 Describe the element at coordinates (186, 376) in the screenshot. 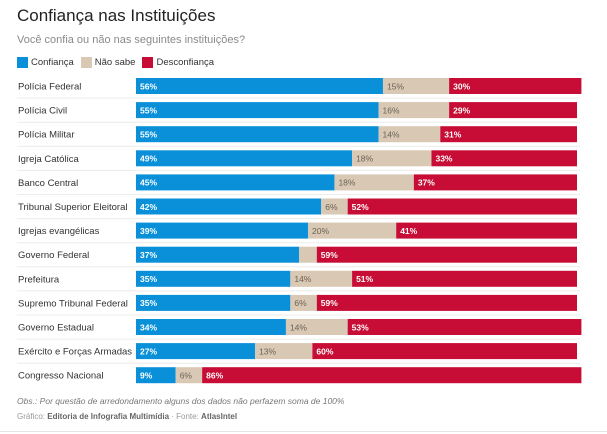

I see `data-label-n-o-sabe: 6%` at that location.